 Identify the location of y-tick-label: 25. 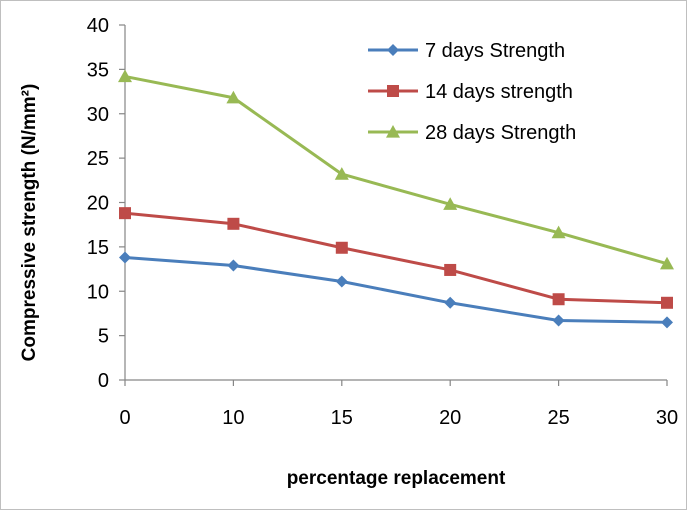
(98, 159).